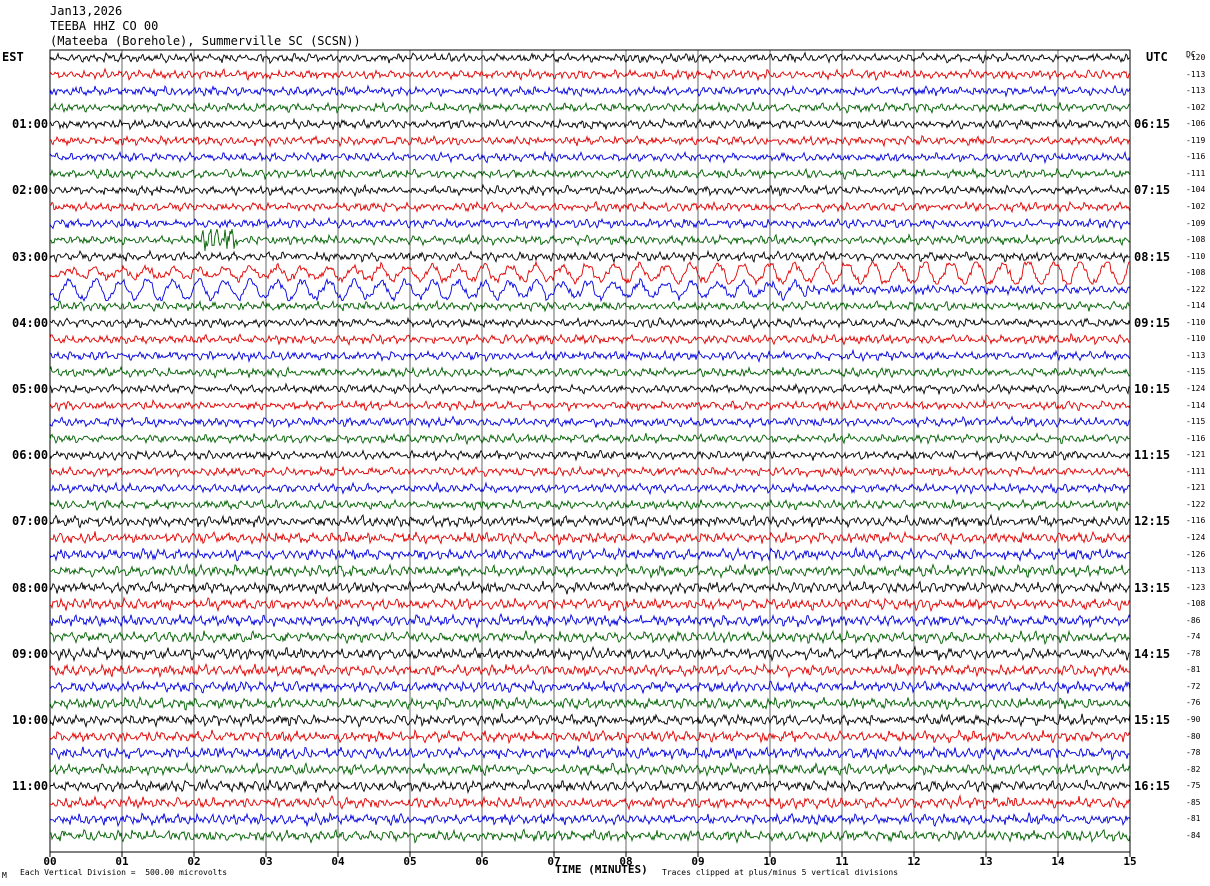 This screenshot has height=886, width=1210. I want to click on dc-offset-label: -114, so click(1196, 405).